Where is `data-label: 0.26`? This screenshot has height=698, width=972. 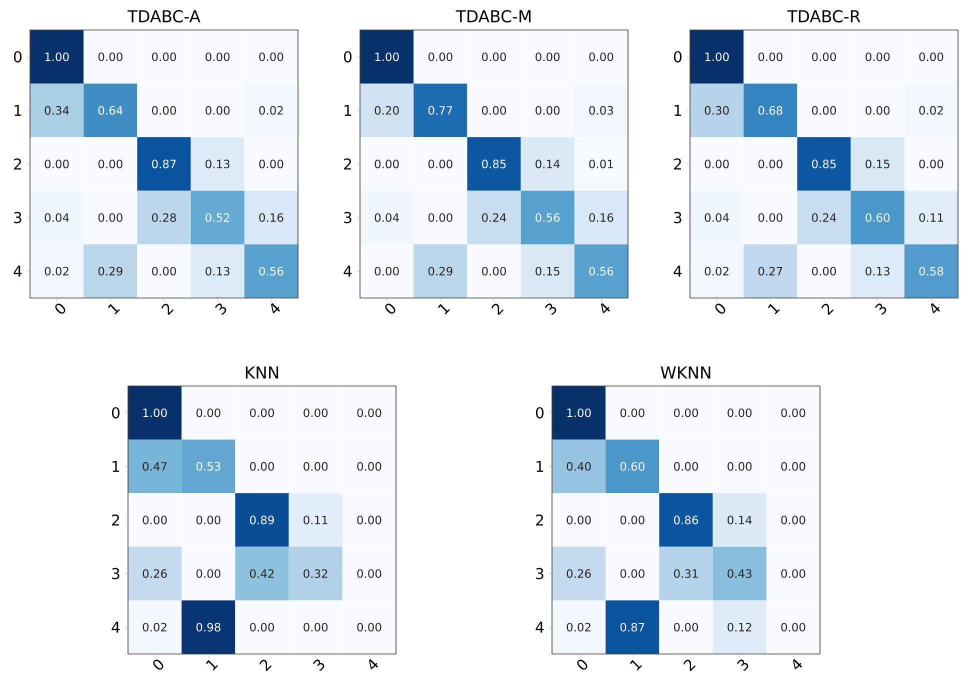
data-label: 0.26 is located at coordinates (578, 573).